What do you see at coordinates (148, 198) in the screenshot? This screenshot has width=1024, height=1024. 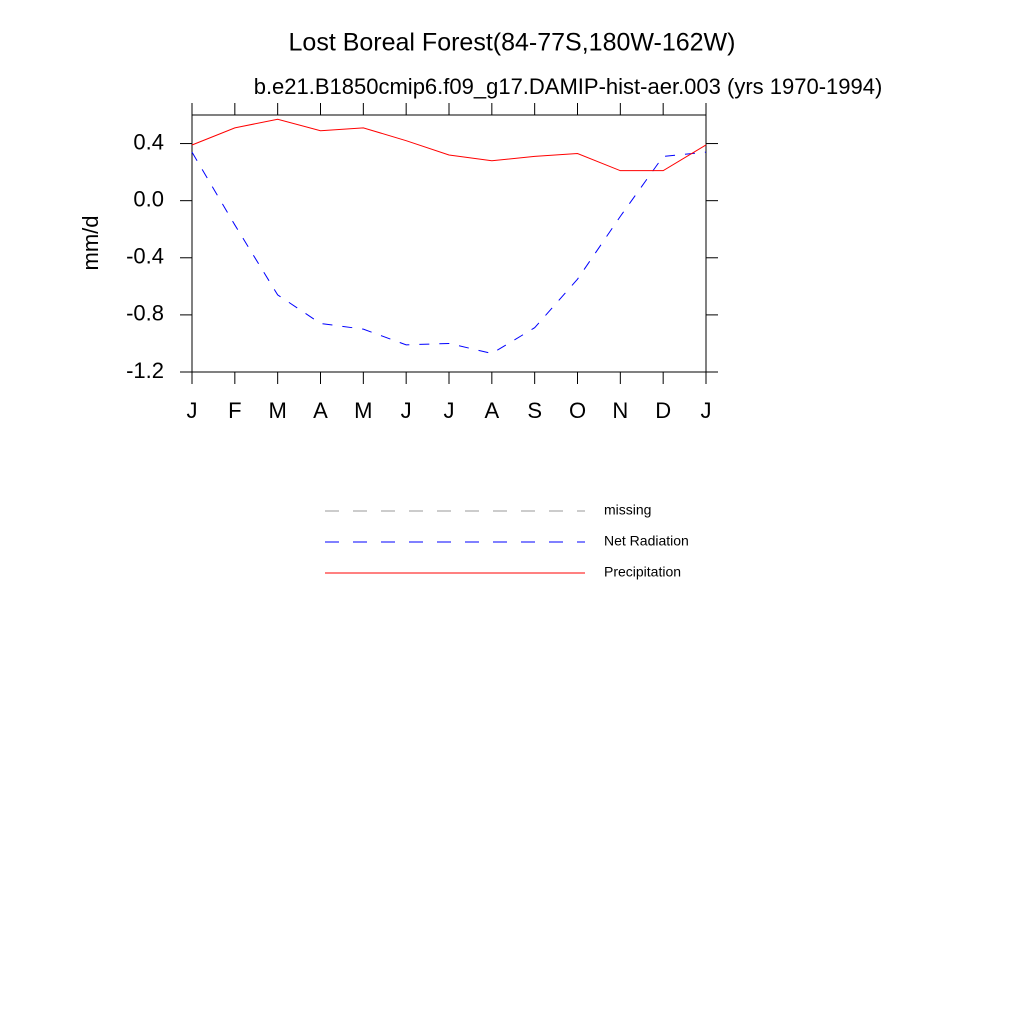 I see `y-tick-label: 0.0` at bounding box center [148, 198].